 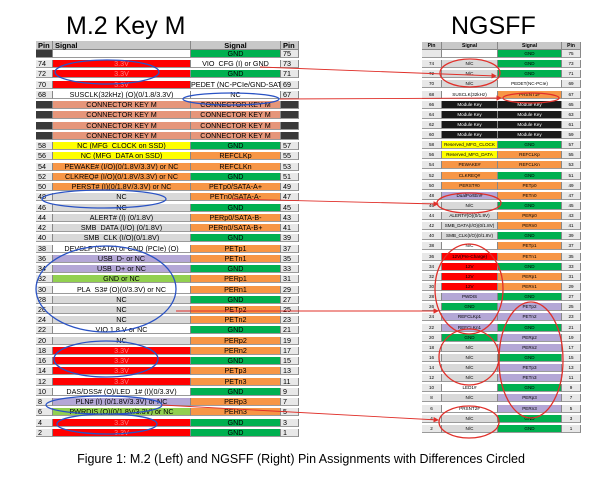 What do you see at coordinates (470, 408) in the screenshot?
I see `ngsff-signal-left: PRSNT2#` at bounding box center [470, 408].